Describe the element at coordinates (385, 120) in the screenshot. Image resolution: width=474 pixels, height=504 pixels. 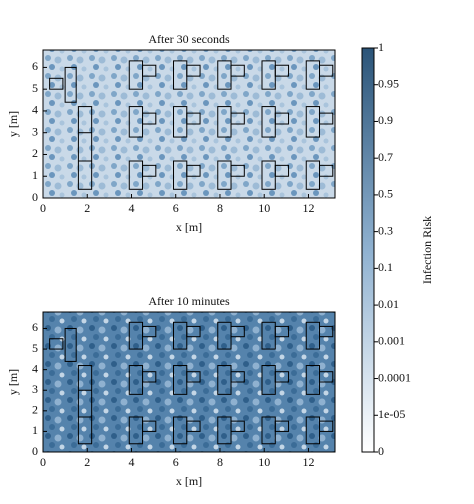
I see `colorbar-tick-label: 0.9` at that location.